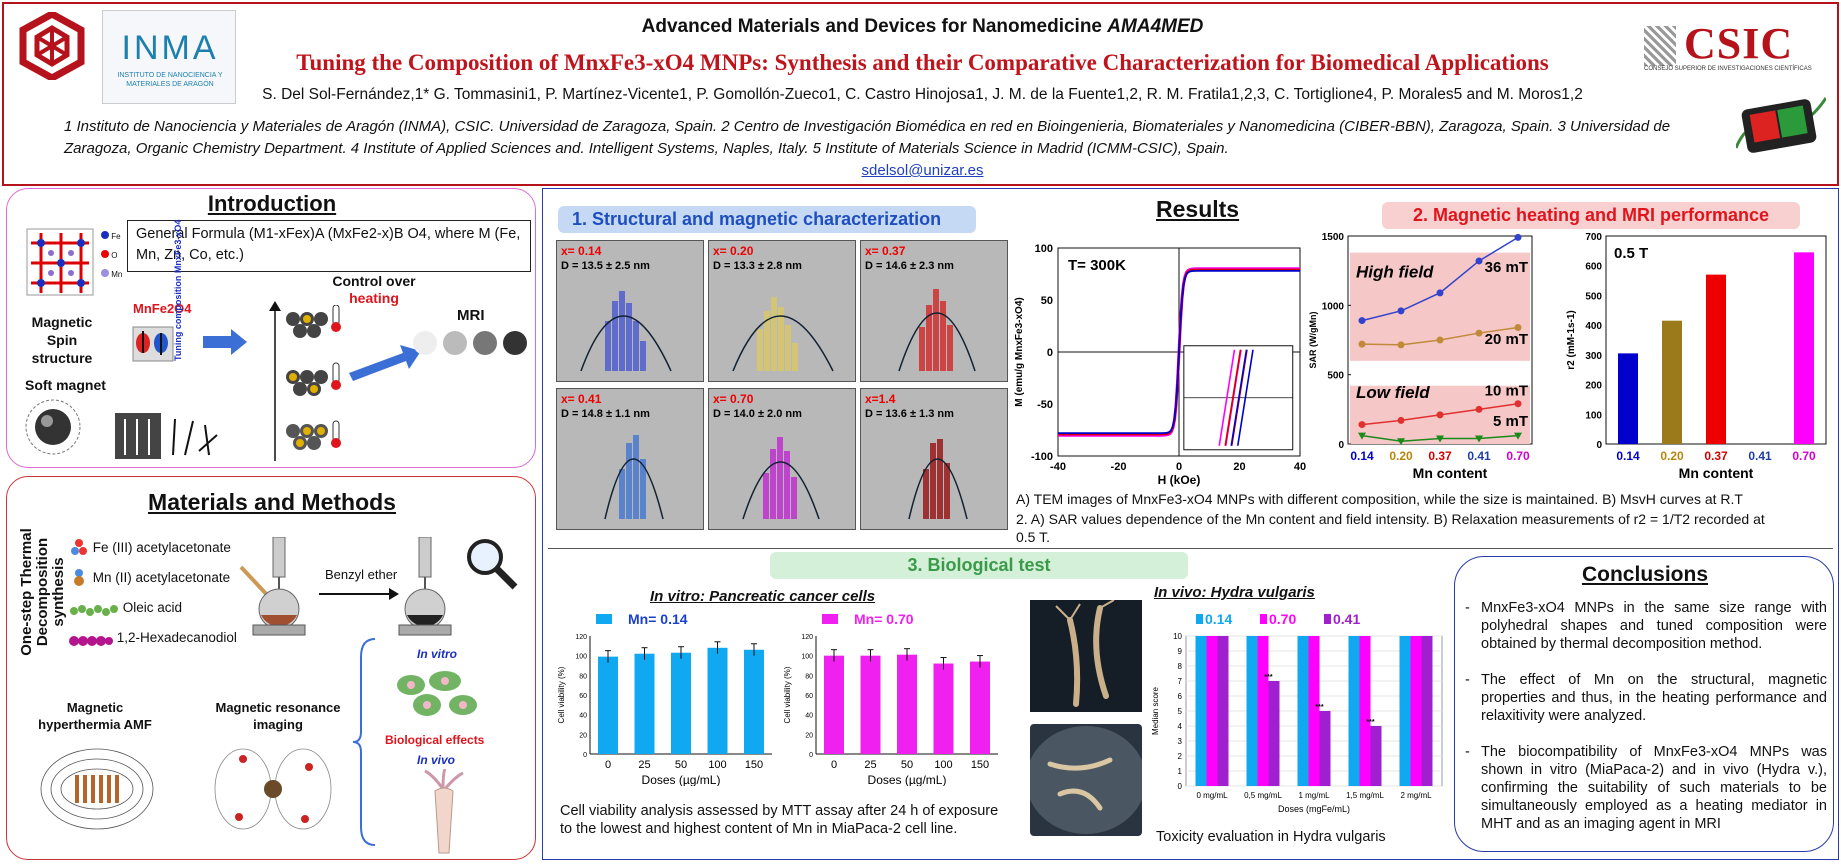 The width and height of the screenshot is (1841, 864). Describe the element at coordinates (1180, 756) in the screenshot. I see `tick-label: 2` at that location.